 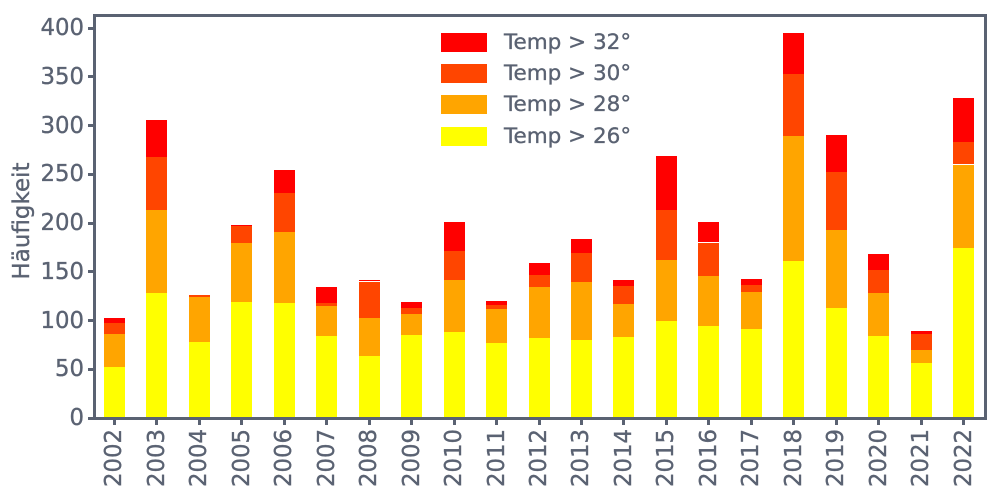 I want to click on legend: Temp > 32° Temp > 30° Temp > 28° Temp > 26°, so click(x=536, y=90).